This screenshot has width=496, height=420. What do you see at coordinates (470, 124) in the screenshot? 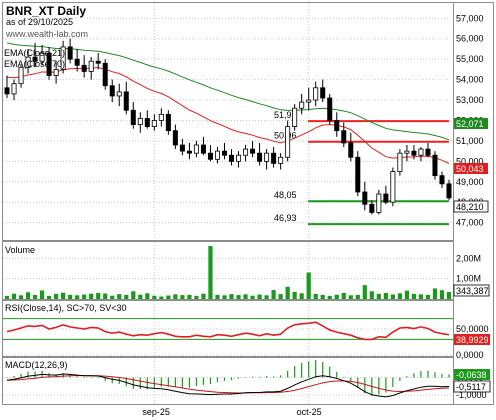
I see `ema70-value: 52,071` at bounding box center [470, 124].